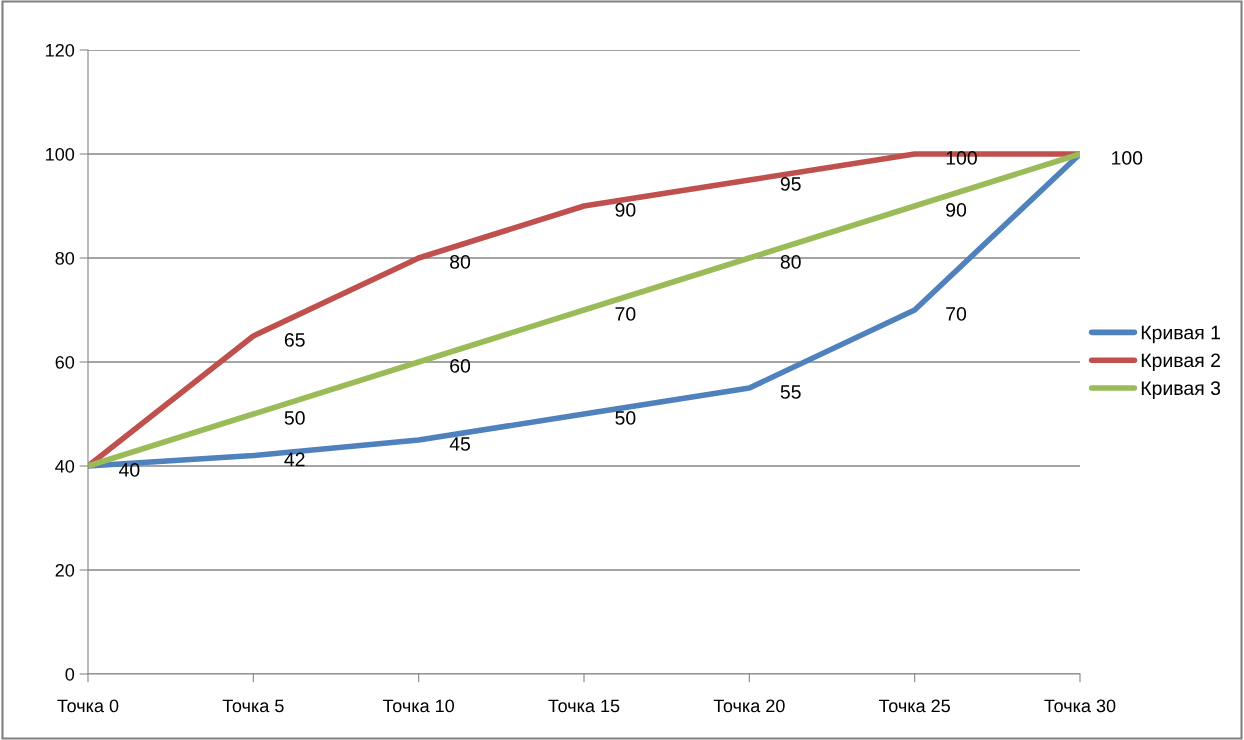  Describe the element at coordinates (129, 470) in the screenshot. I see `data-label: 40` at that location.